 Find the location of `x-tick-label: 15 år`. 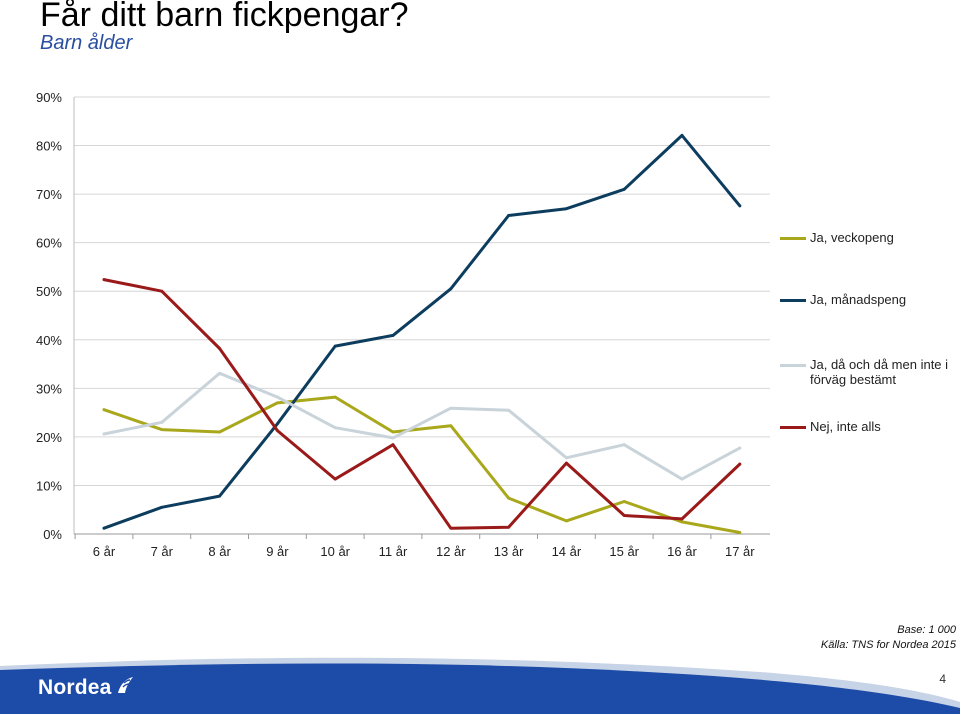

x-tick-label: 15 år is located at coordinates (624, 551).